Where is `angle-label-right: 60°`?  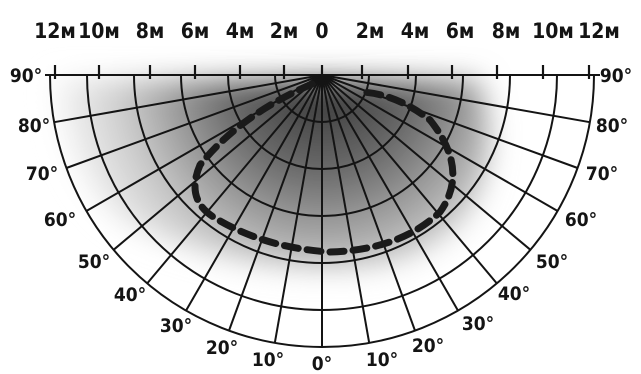
angle-label-right: 60° is located at coordinates (581, 220).